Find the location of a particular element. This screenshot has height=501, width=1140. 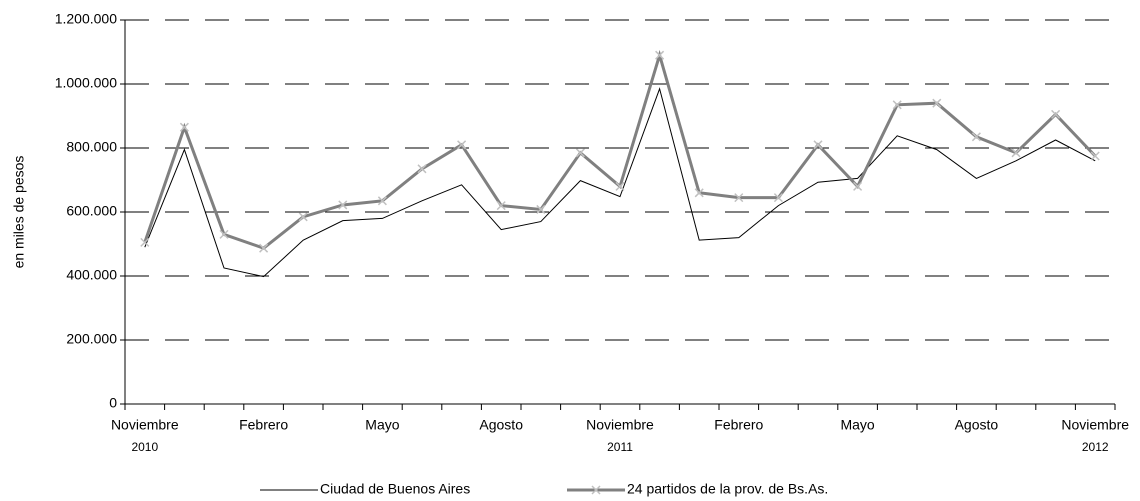

y-tick-label: 200.000 is located at coordinates (91, 339).